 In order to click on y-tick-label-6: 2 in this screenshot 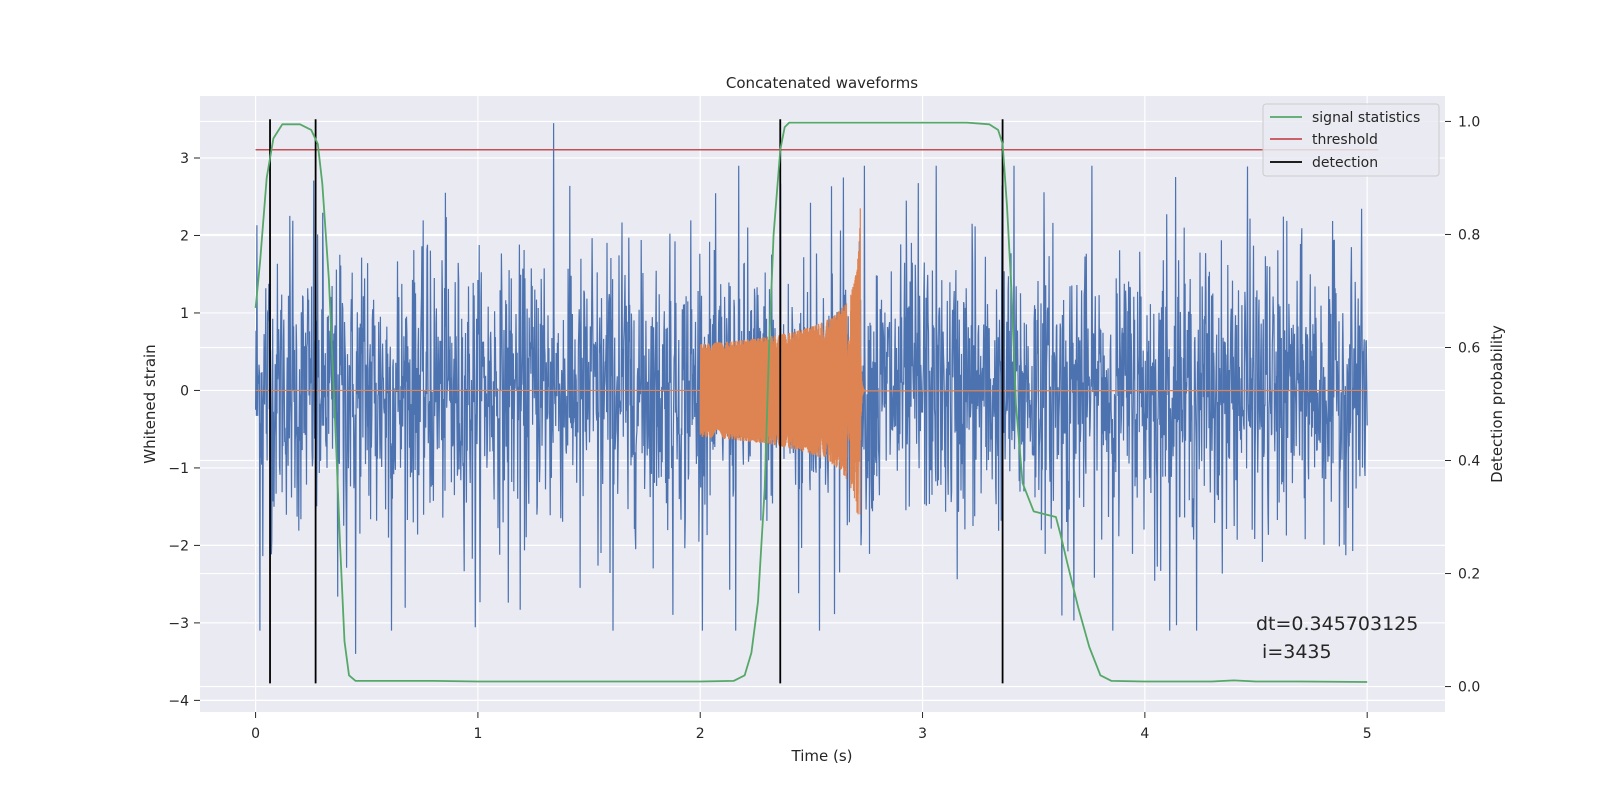, I will do `click(184, 236)`.